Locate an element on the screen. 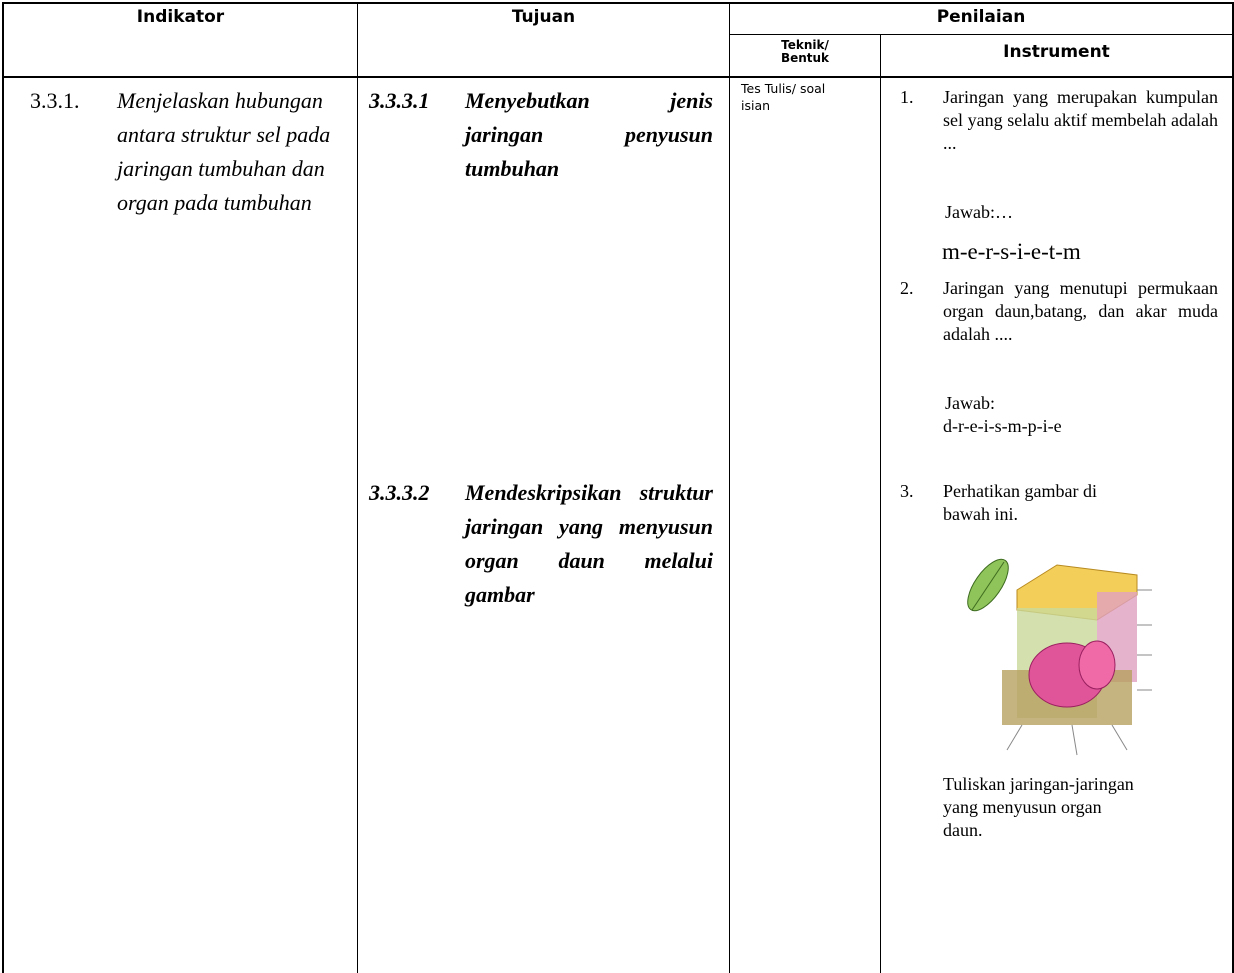  header: Instrument is located at coordinates (1056, 52).